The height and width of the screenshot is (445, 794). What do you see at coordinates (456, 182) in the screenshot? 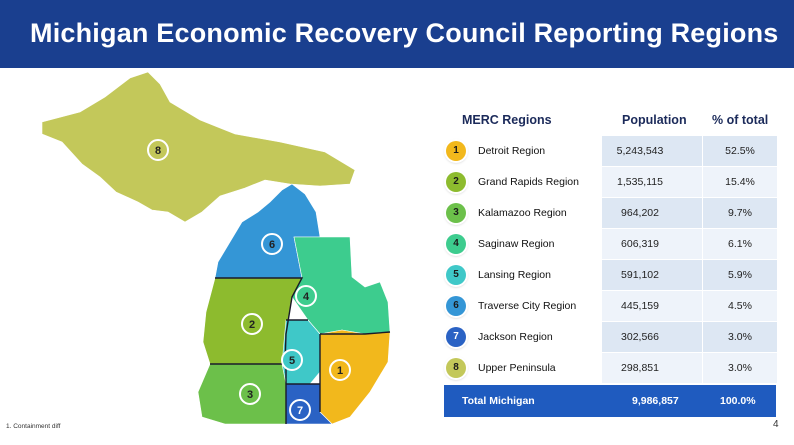
I see `region-number-badge: 2` at bounding box center [456, 182].